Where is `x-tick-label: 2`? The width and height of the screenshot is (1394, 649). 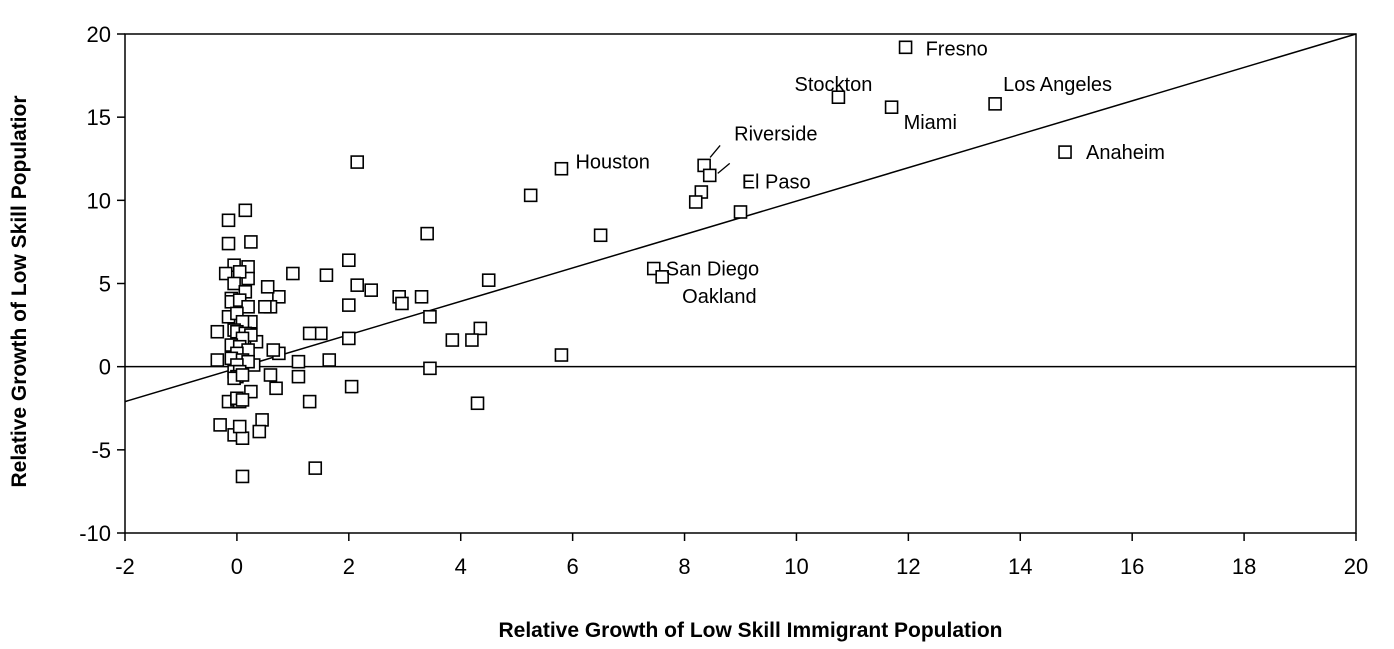
x-tick-label: 2 is located at coordinates (349, 566).